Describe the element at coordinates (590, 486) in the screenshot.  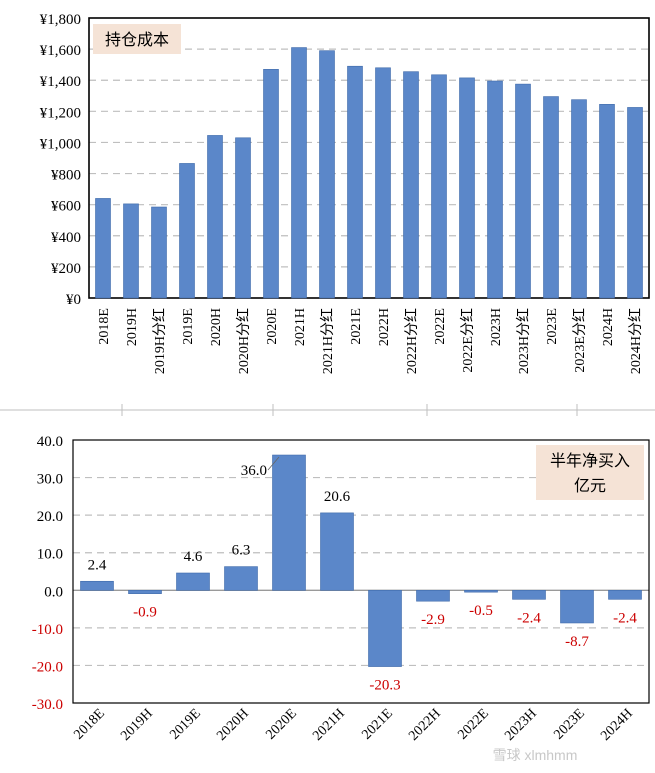
I see `bottom-note-unit: 亿元` at that location.